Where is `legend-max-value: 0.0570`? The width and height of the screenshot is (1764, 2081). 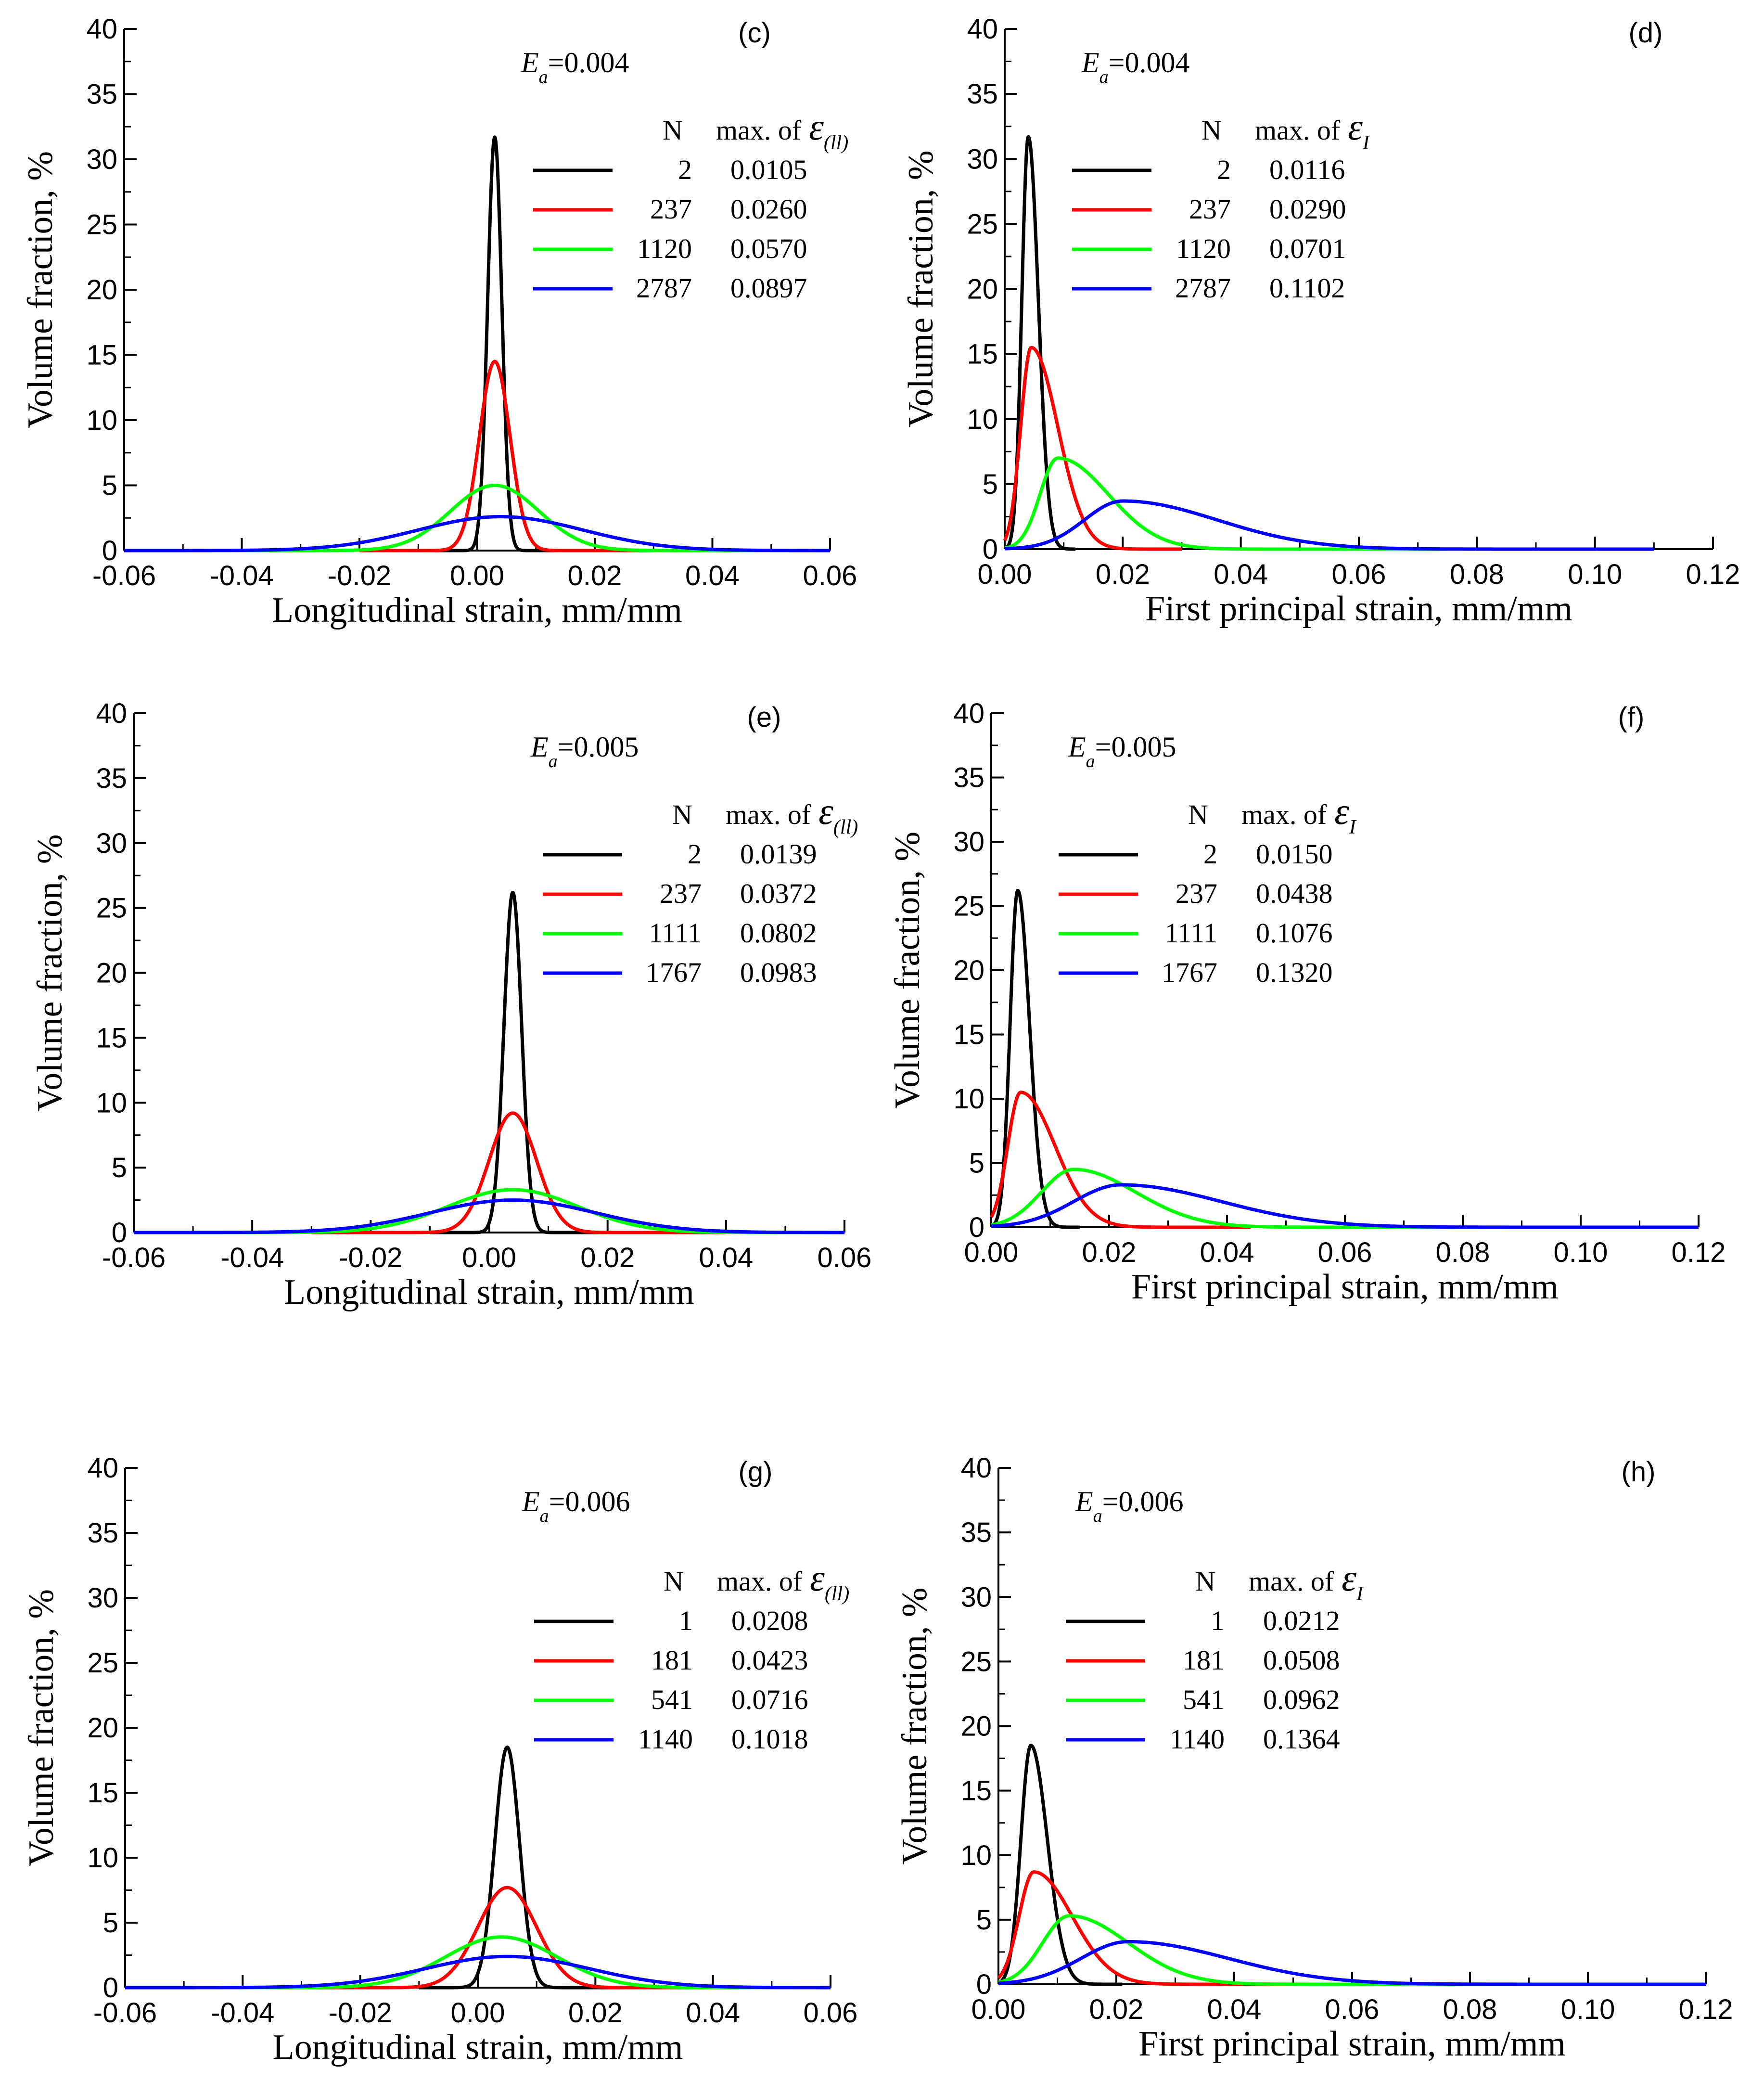 legend-max-value: 0.0570 is located at coordinates (768, 248).